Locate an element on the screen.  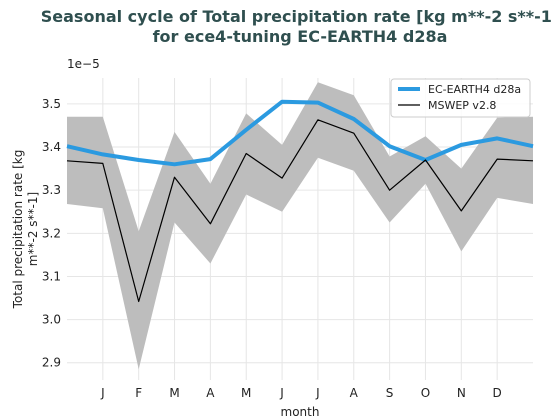
x-tick-label: D is located at coordinates (497, 393).